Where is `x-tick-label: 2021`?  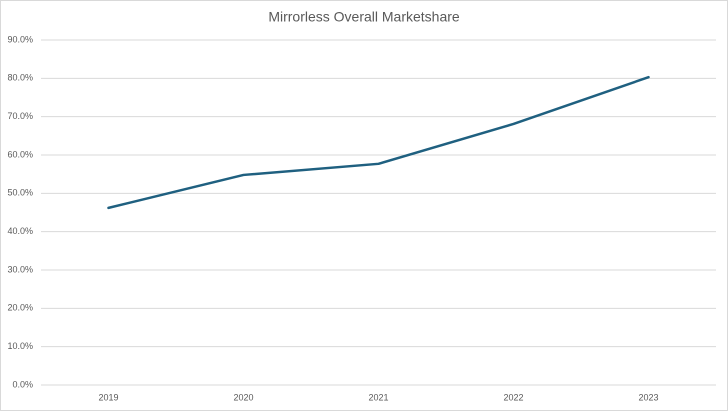
x-tick-label: 2021 is located at coordinates (378, 397).